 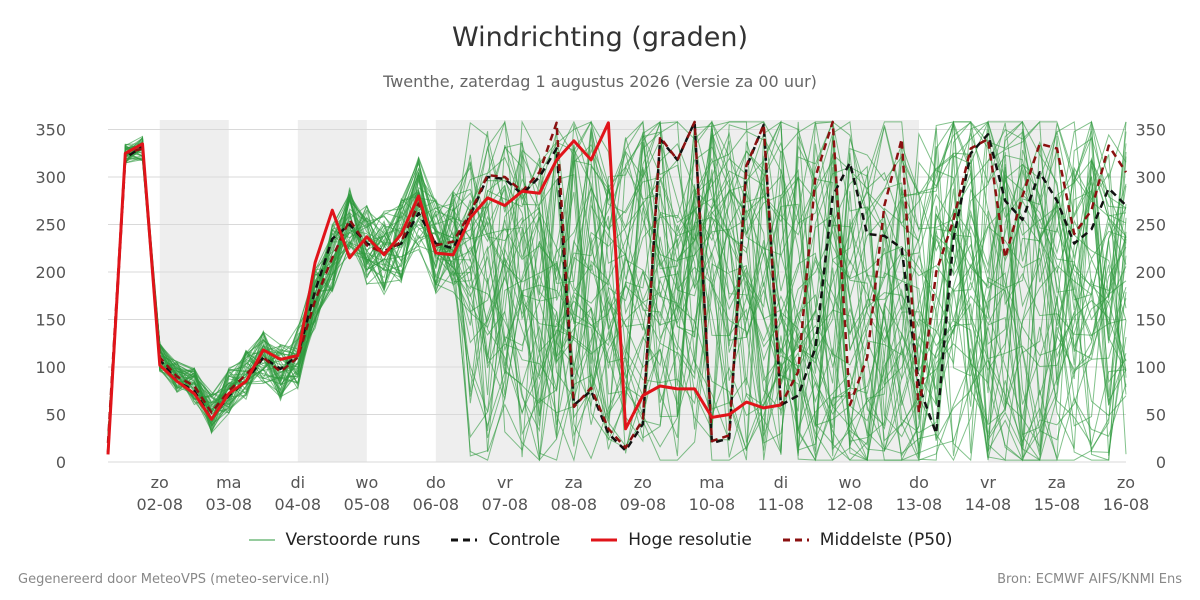 I want to click on x-tick-date: 07-08, so click(x=505, y=504).